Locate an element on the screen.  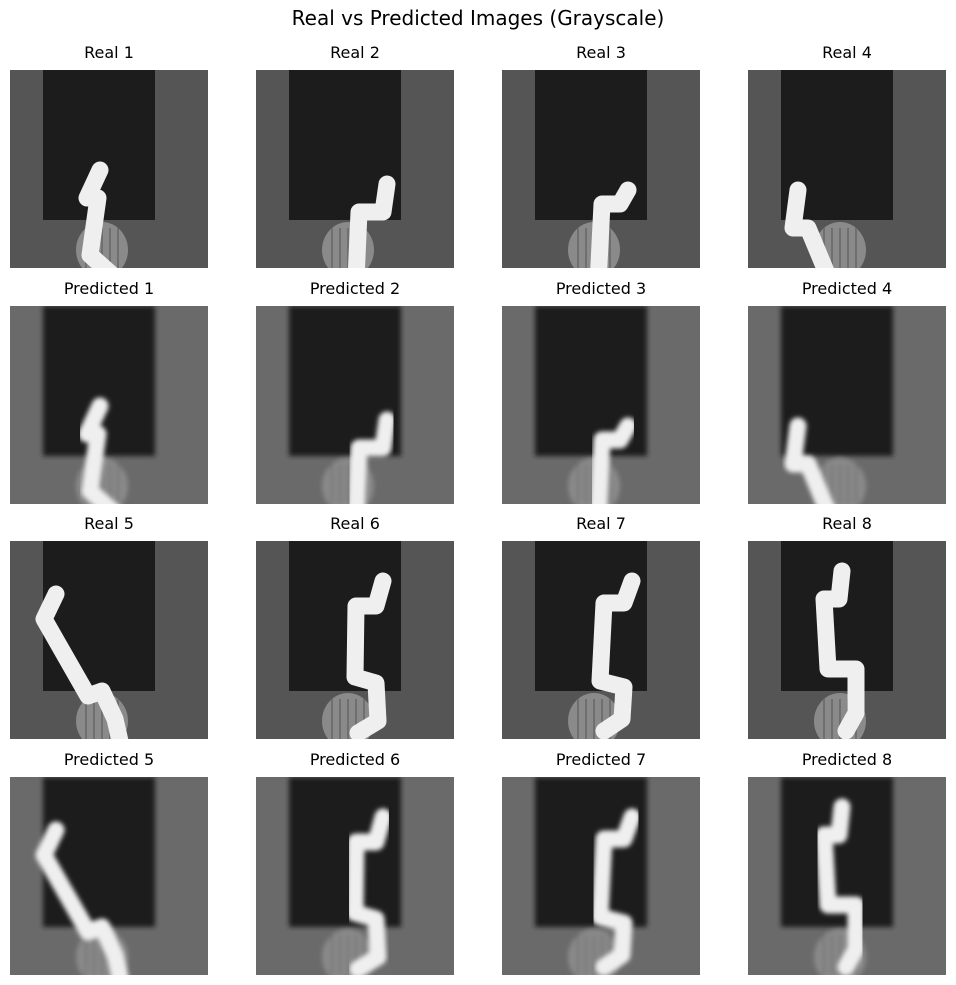
panel-title: Real 5 is located at coordinates (109, 523).